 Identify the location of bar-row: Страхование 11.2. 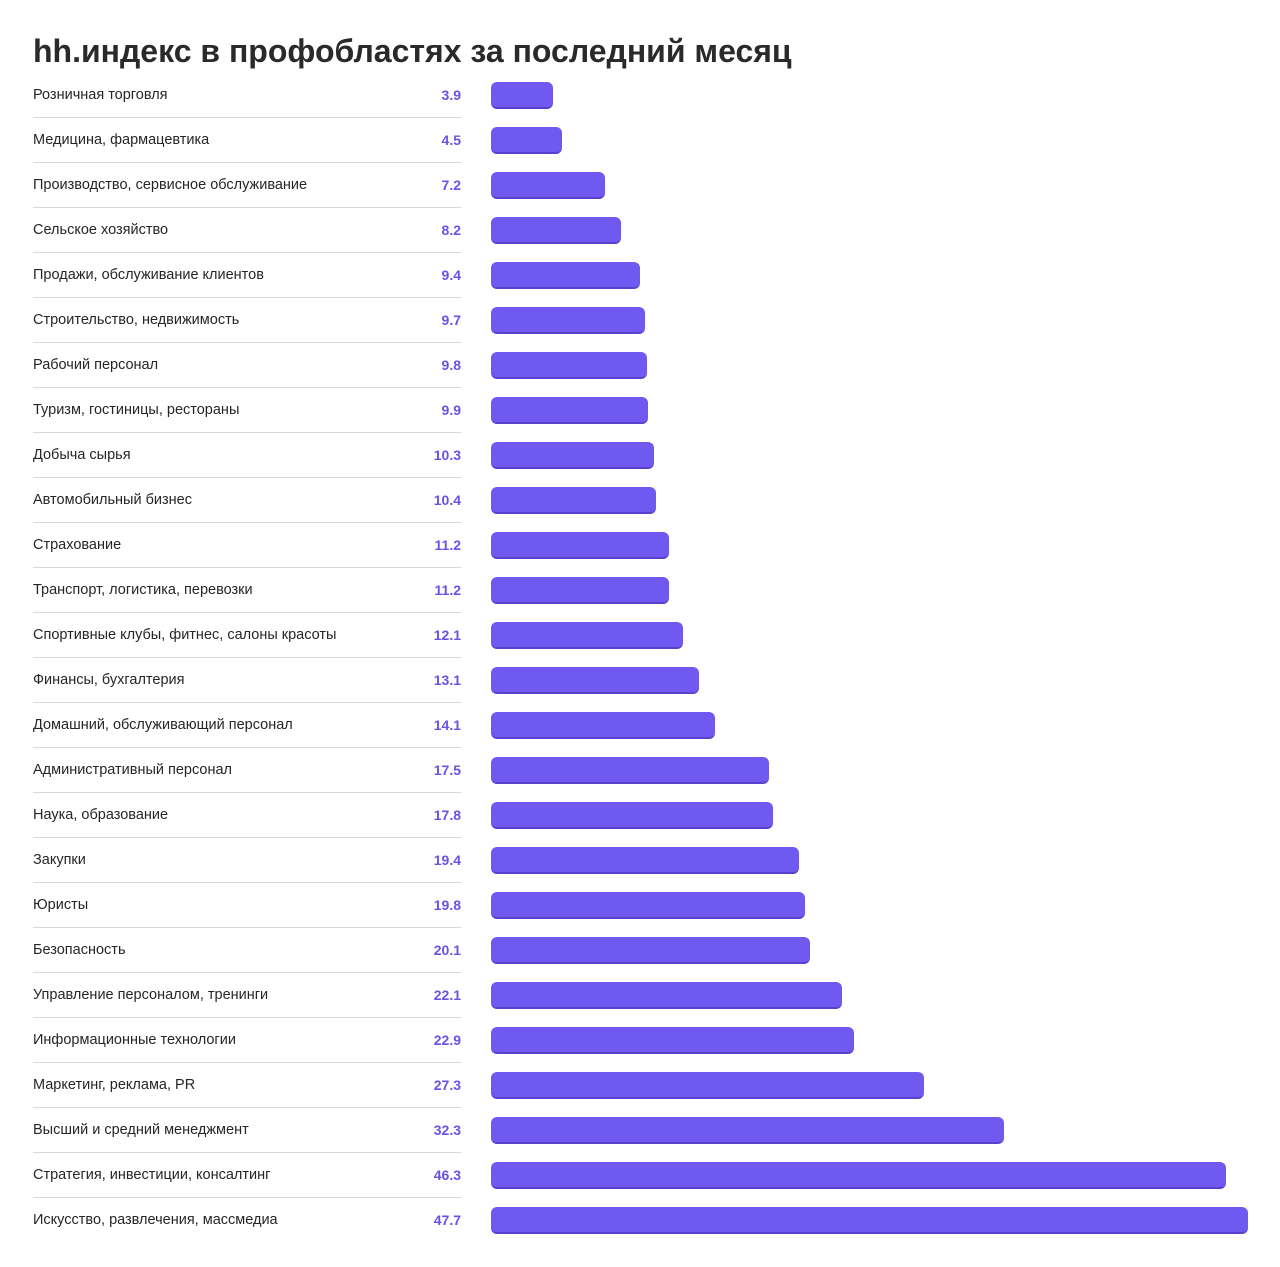
(640, 545).